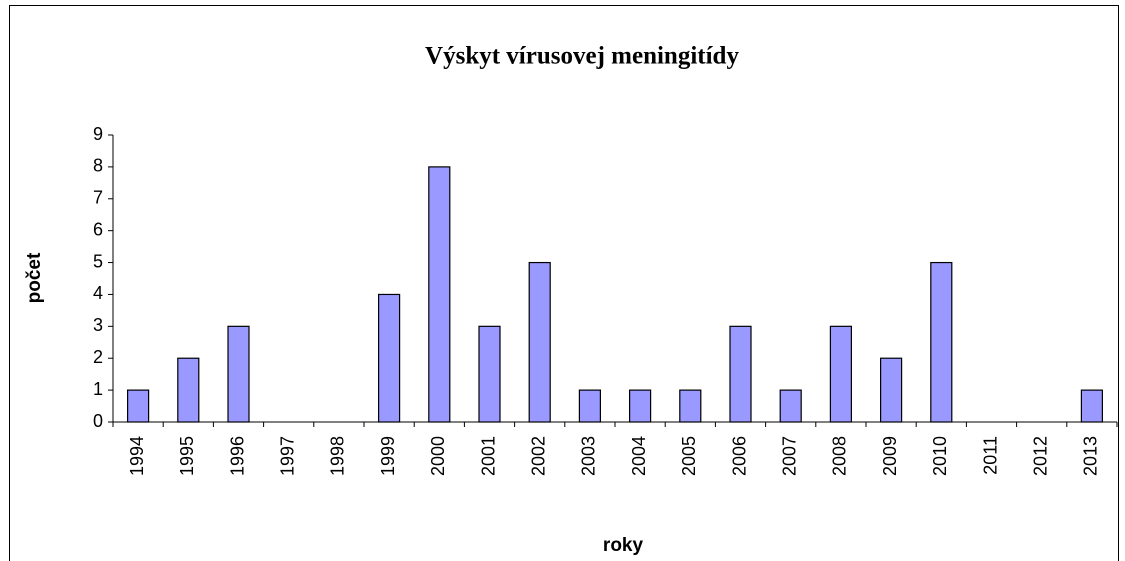  What do you see at coordinates (98, 166) in the screenshot?
I see `y-tick-label: 8` at bounding box center [98, 166].